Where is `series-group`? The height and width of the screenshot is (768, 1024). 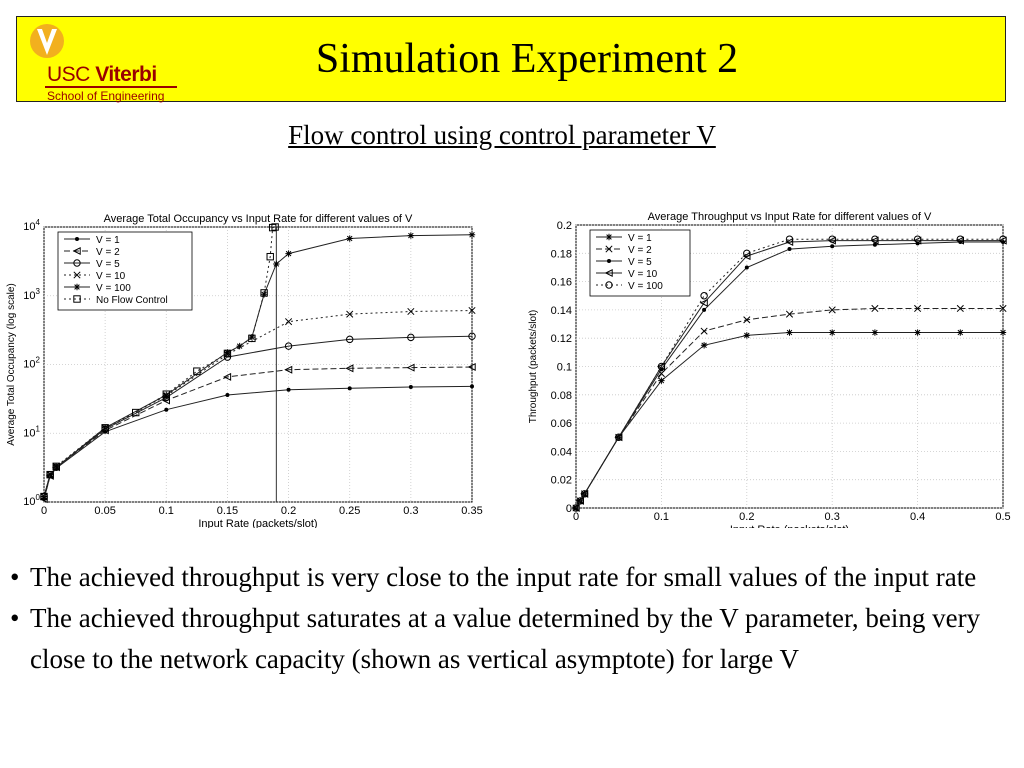 series-group is located at coordinates (159, 362).